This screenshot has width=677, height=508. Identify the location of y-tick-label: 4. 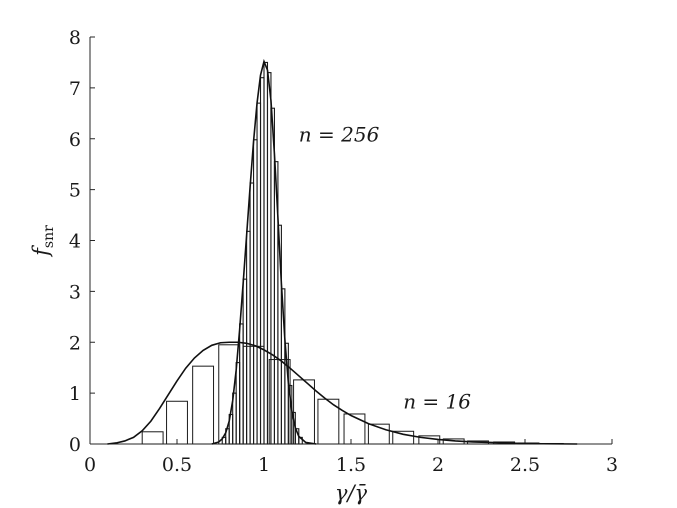
(75, 242).